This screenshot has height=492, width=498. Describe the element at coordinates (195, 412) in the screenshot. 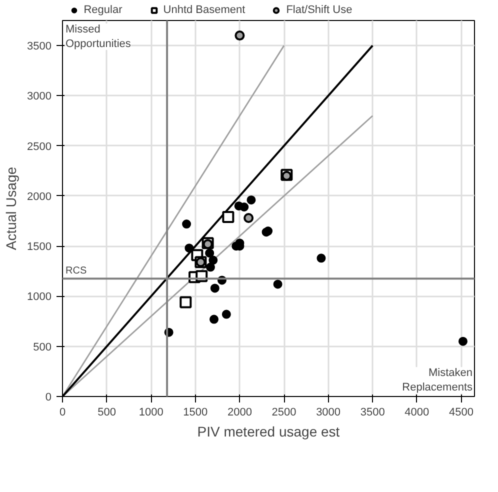

I see `x-tick-label: 1500` at that location.